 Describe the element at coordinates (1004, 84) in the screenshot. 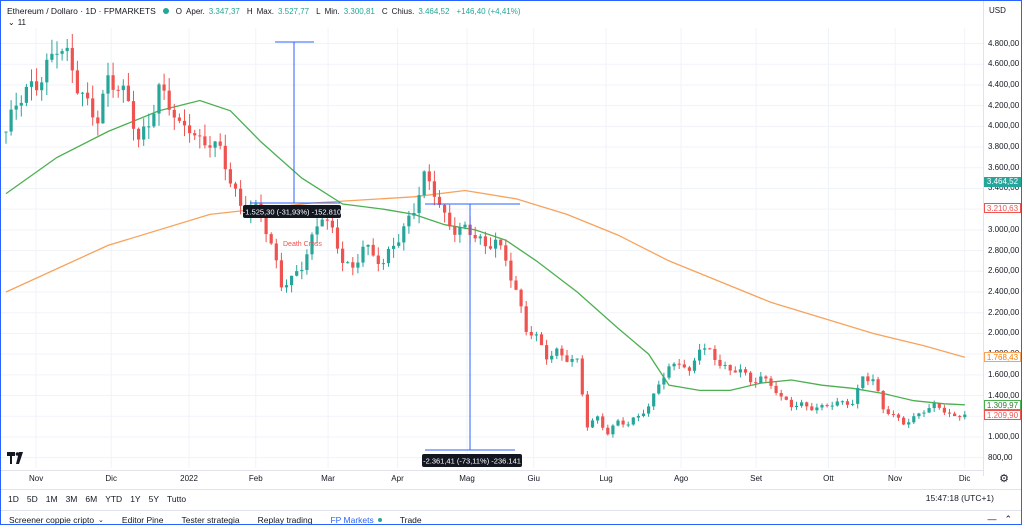

I see `price-tick-label: 4.400,00` at that location.